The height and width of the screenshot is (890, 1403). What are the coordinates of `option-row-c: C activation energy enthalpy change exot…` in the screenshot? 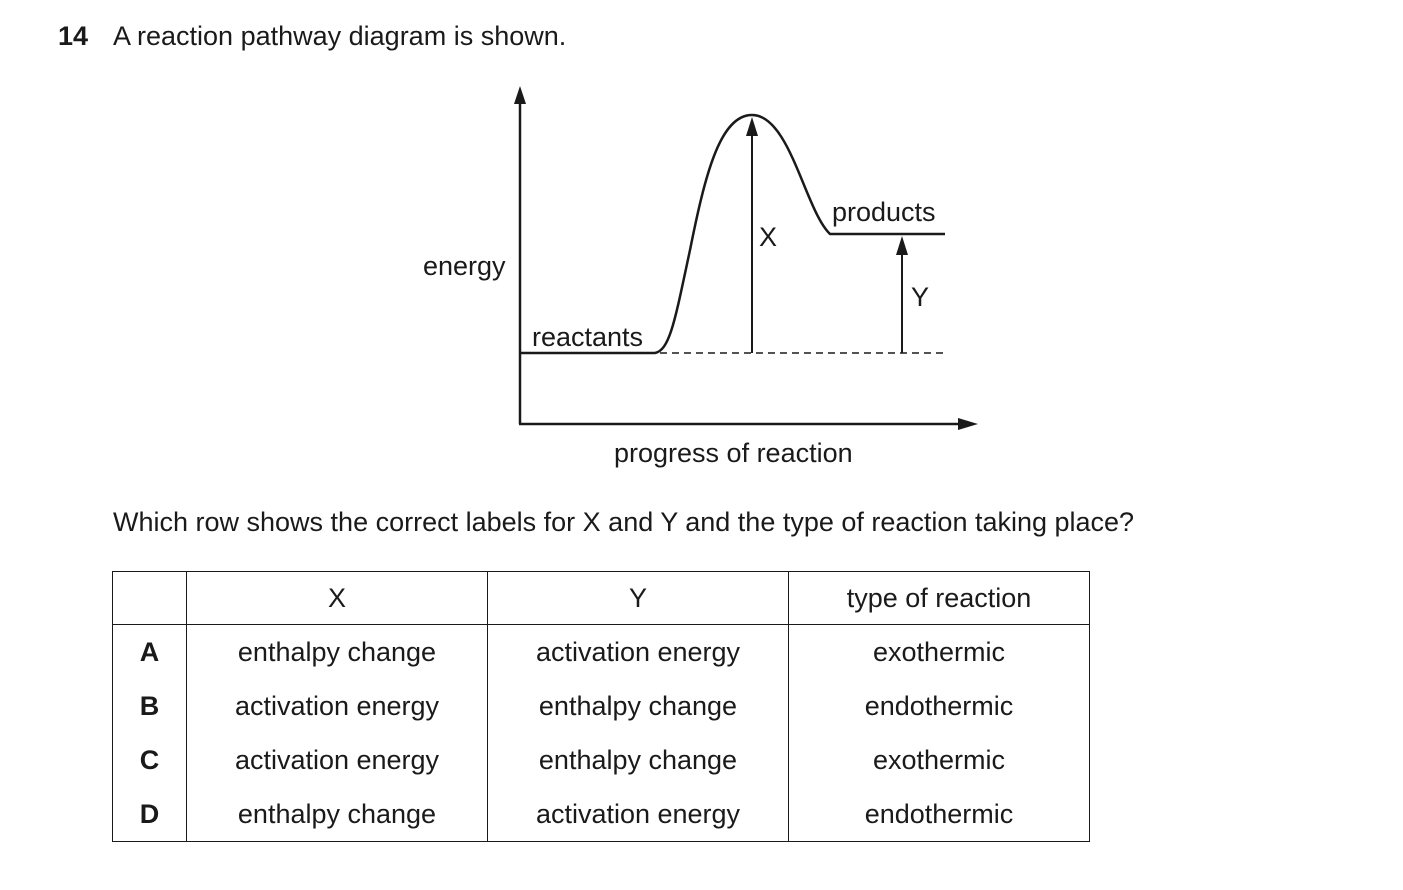 It's located at (601, 760).